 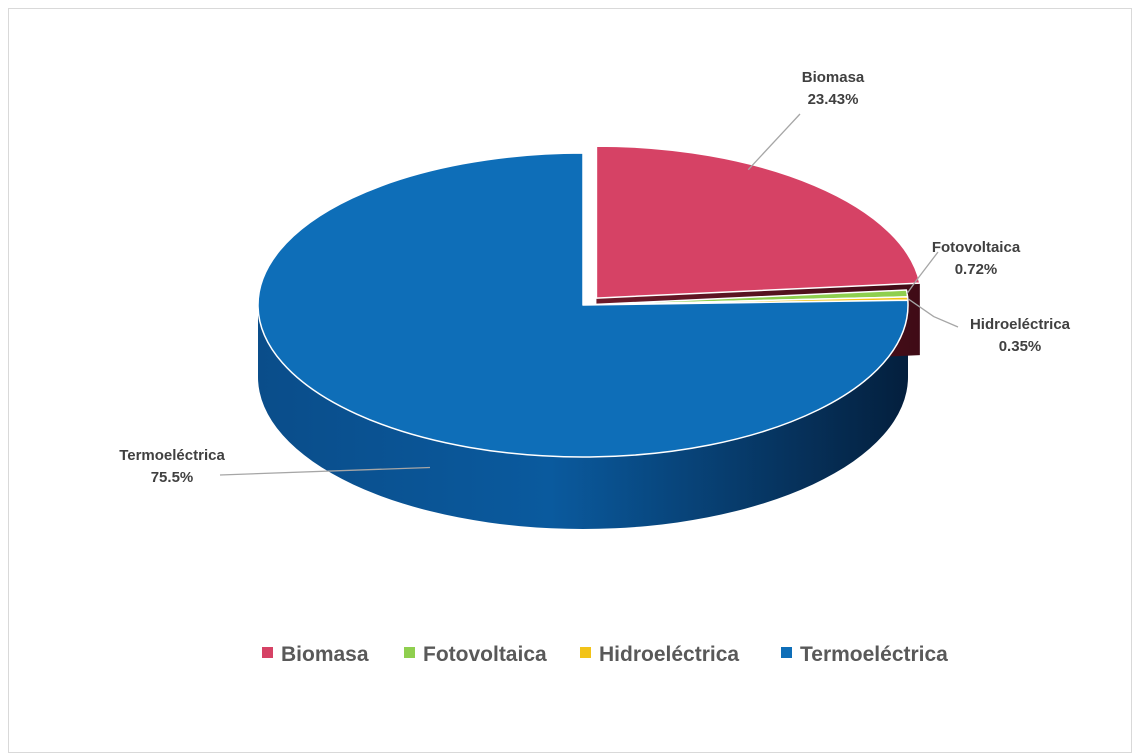 What do you see at coordinates (325, 471) in the screenshot?
I see `leader-line-termoelectrica` at bounding box center [325, 471].